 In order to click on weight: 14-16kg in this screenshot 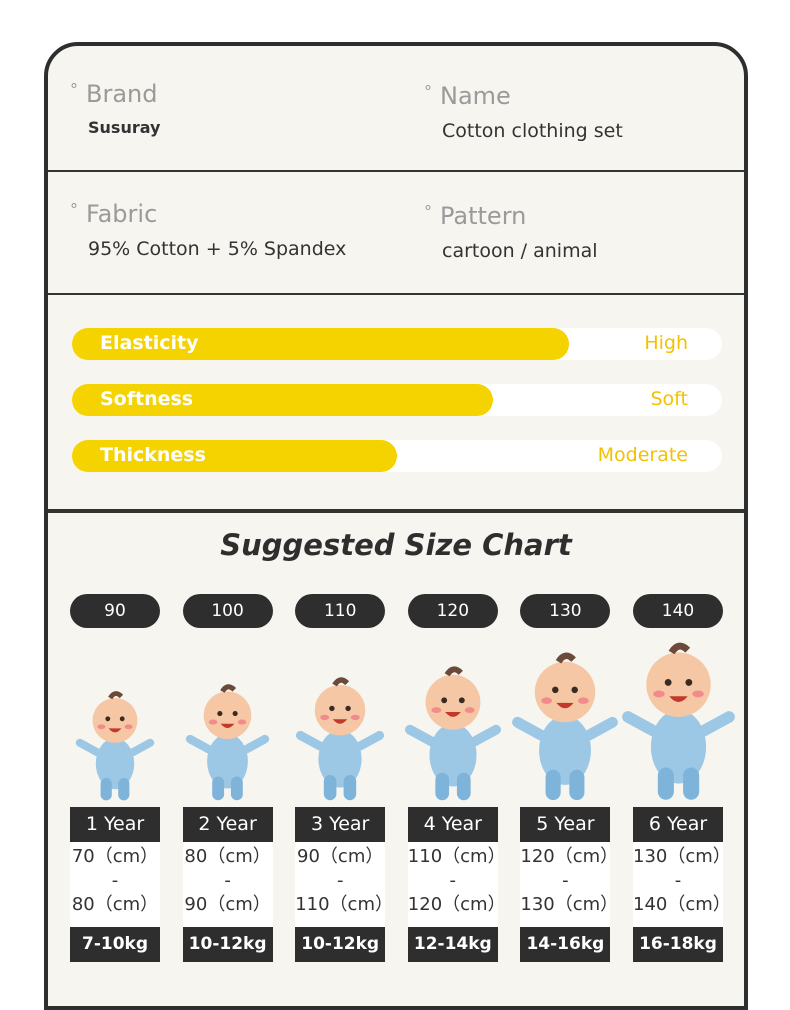, I will do `click(565, 944)`.